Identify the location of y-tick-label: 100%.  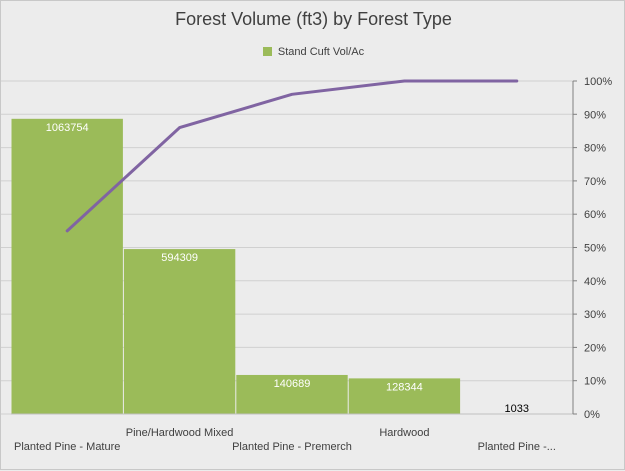
(598, 82).